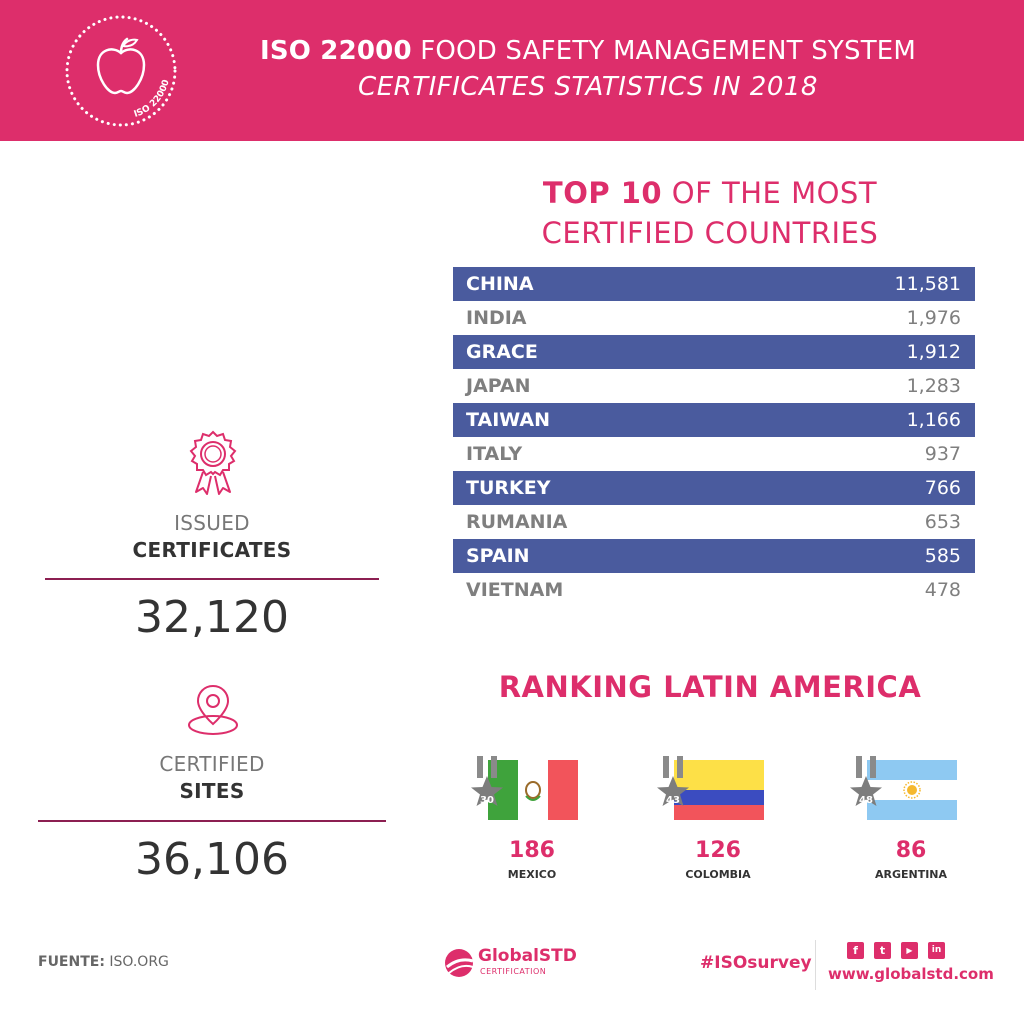 The width and height of the screenshot is (1024, 1009). What do you see at coordinates (664, 51) in the screenshot?
I see `header-title-rest: FOOD SAFETY MANAGEMENT SYSTEM` at bounding box center [664, 51].